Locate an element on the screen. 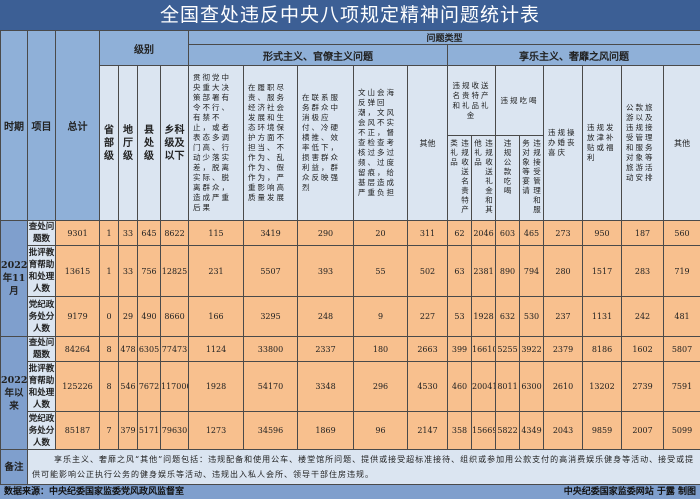 Image resolution: width=700 pixels, height=499 pixels. value-cell: 84264 is located at coordinates (78, 349).